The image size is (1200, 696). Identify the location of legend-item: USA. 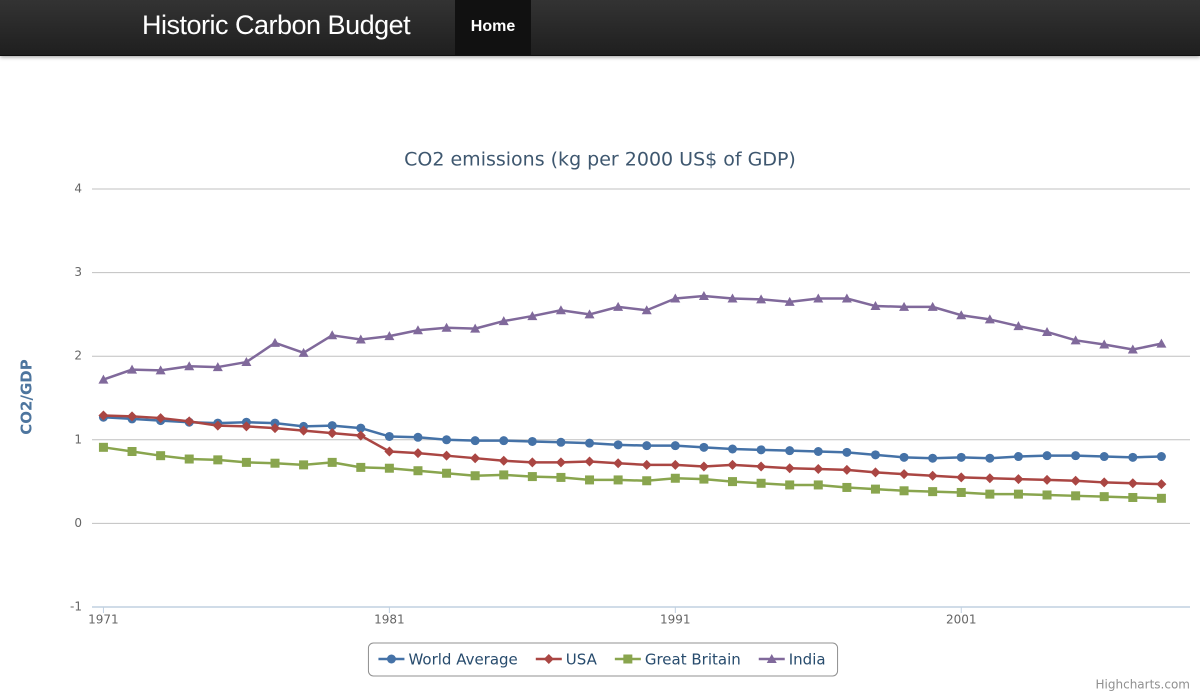
(566, 660).